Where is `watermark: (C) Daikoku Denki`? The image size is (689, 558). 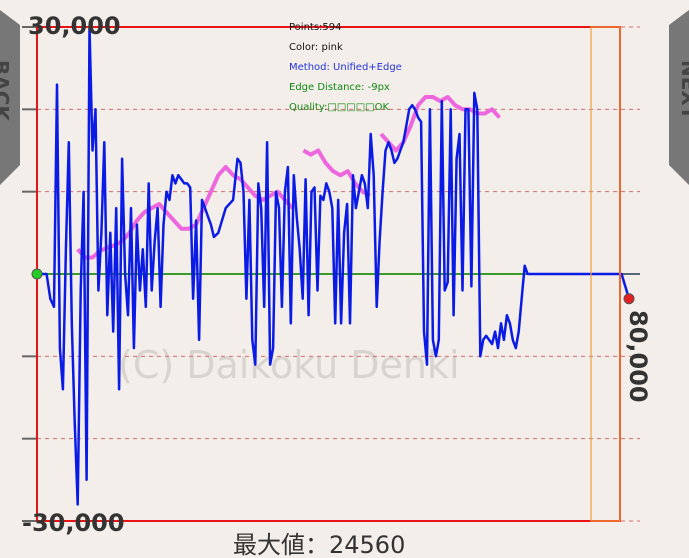 watermark: (C) Daikoku Denki is located at coordinates (289, 365).